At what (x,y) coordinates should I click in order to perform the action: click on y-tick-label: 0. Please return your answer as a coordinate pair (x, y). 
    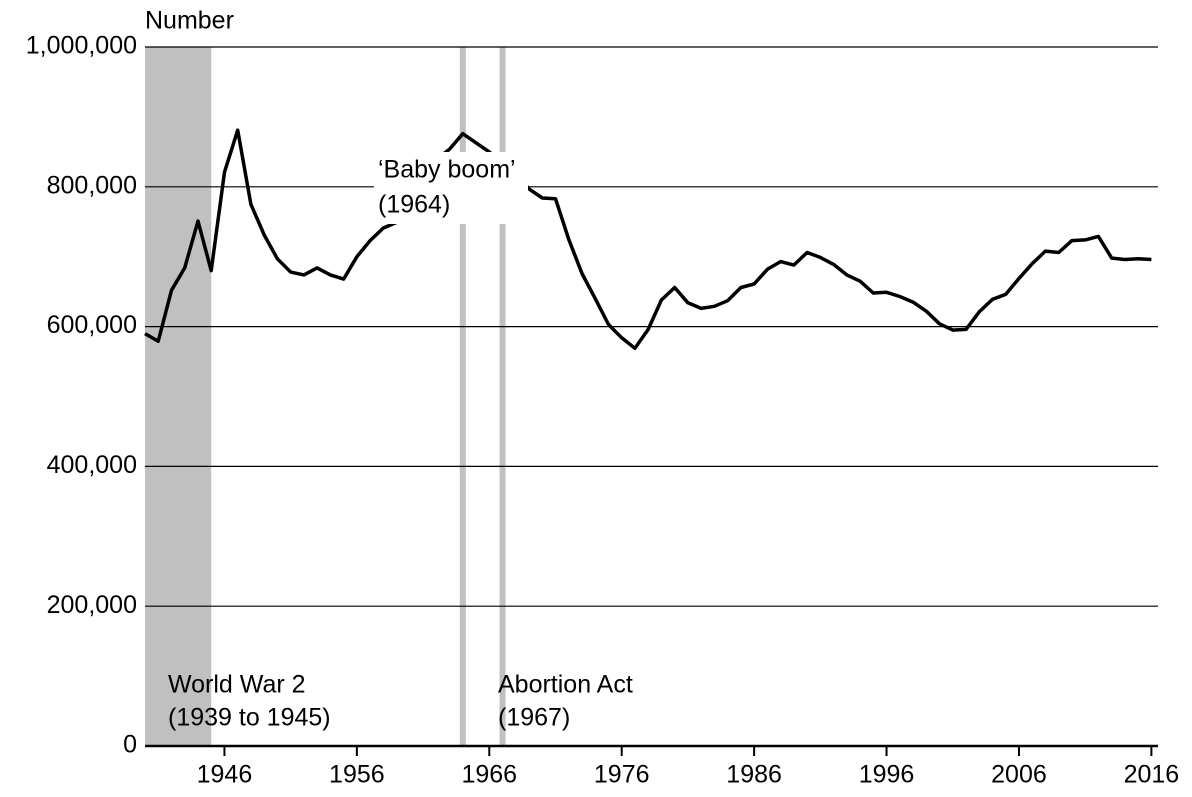
    Looking at the image, I should click on (130, 745).